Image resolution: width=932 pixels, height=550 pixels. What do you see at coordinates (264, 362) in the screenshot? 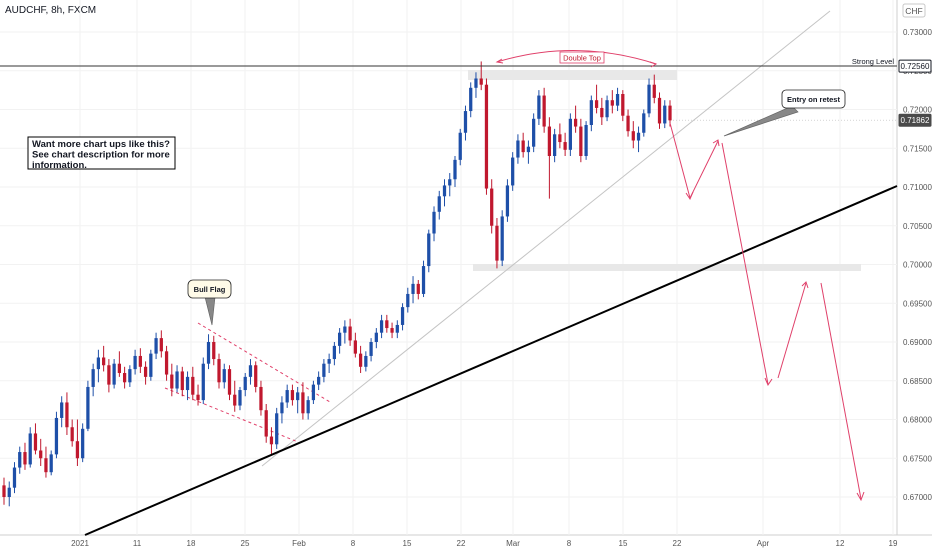
I see `bull-flag-upper-line` at bounding box center [264, 362].